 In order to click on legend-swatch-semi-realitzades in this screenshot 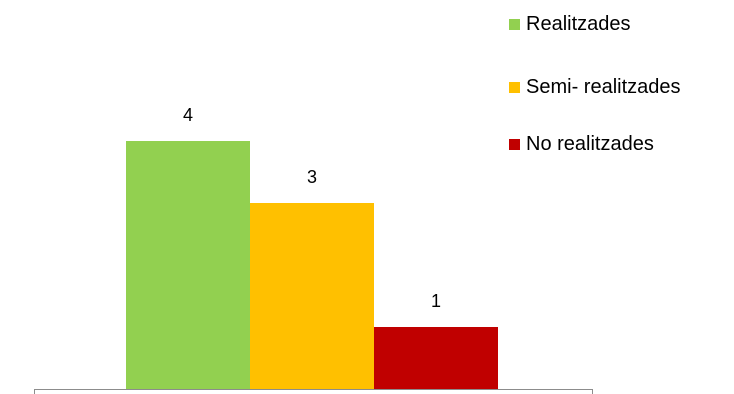, I will do `click(514, 87)`.